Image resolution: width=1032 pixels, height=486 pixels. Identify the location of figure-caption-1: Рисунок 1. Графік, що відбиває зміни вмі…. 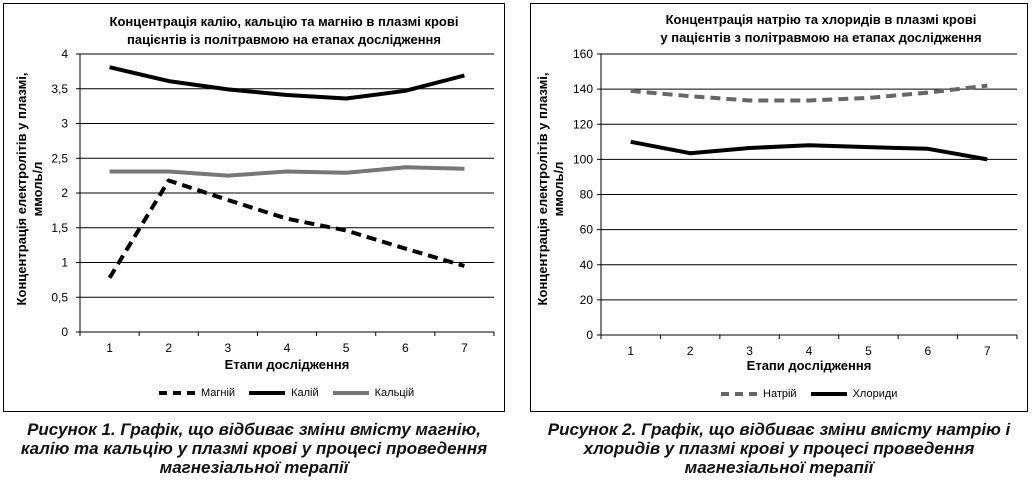
(254, 448).